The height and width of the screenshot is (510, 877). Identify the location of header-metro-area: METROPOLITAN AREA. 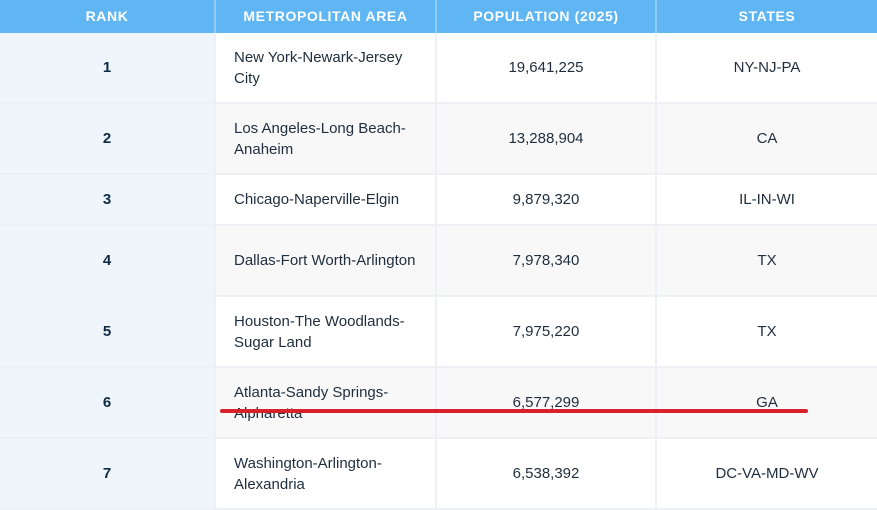
(324, 16).